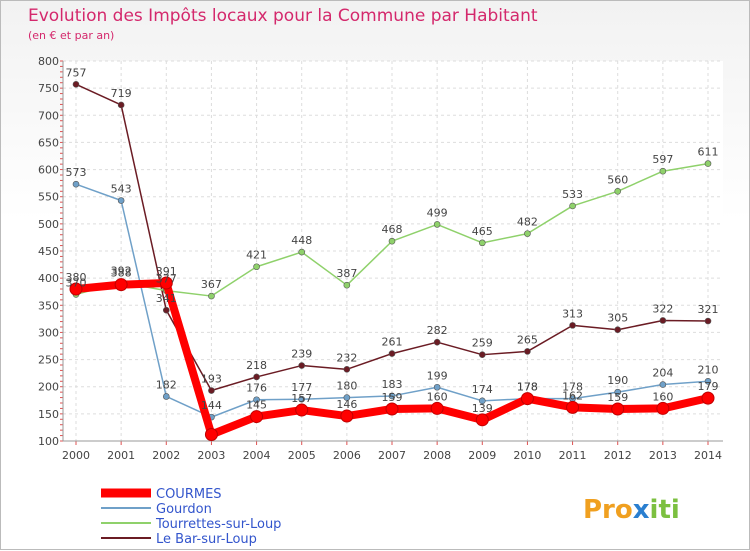  What do you see at coordinates (392, 384) in the screenshot?
I see `data-label: 183` at bounding box center [392, 384].